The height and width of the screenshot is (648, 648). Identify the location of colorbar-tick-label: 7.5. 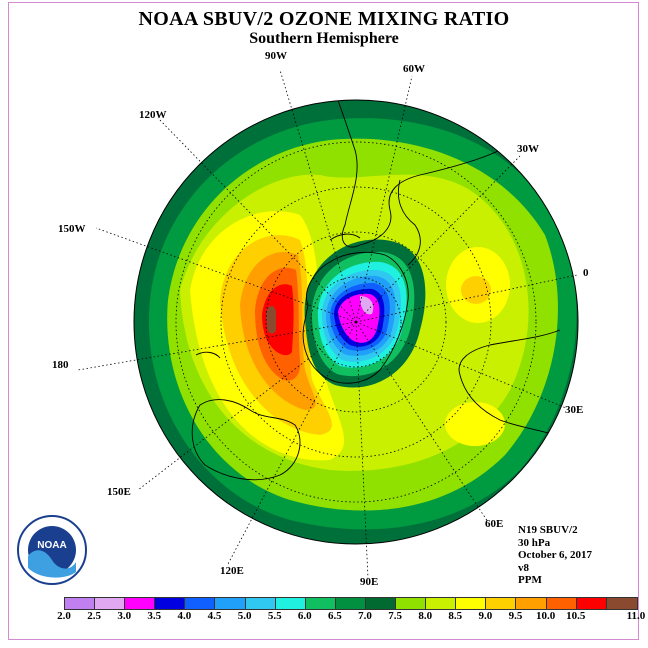
(395, 616).